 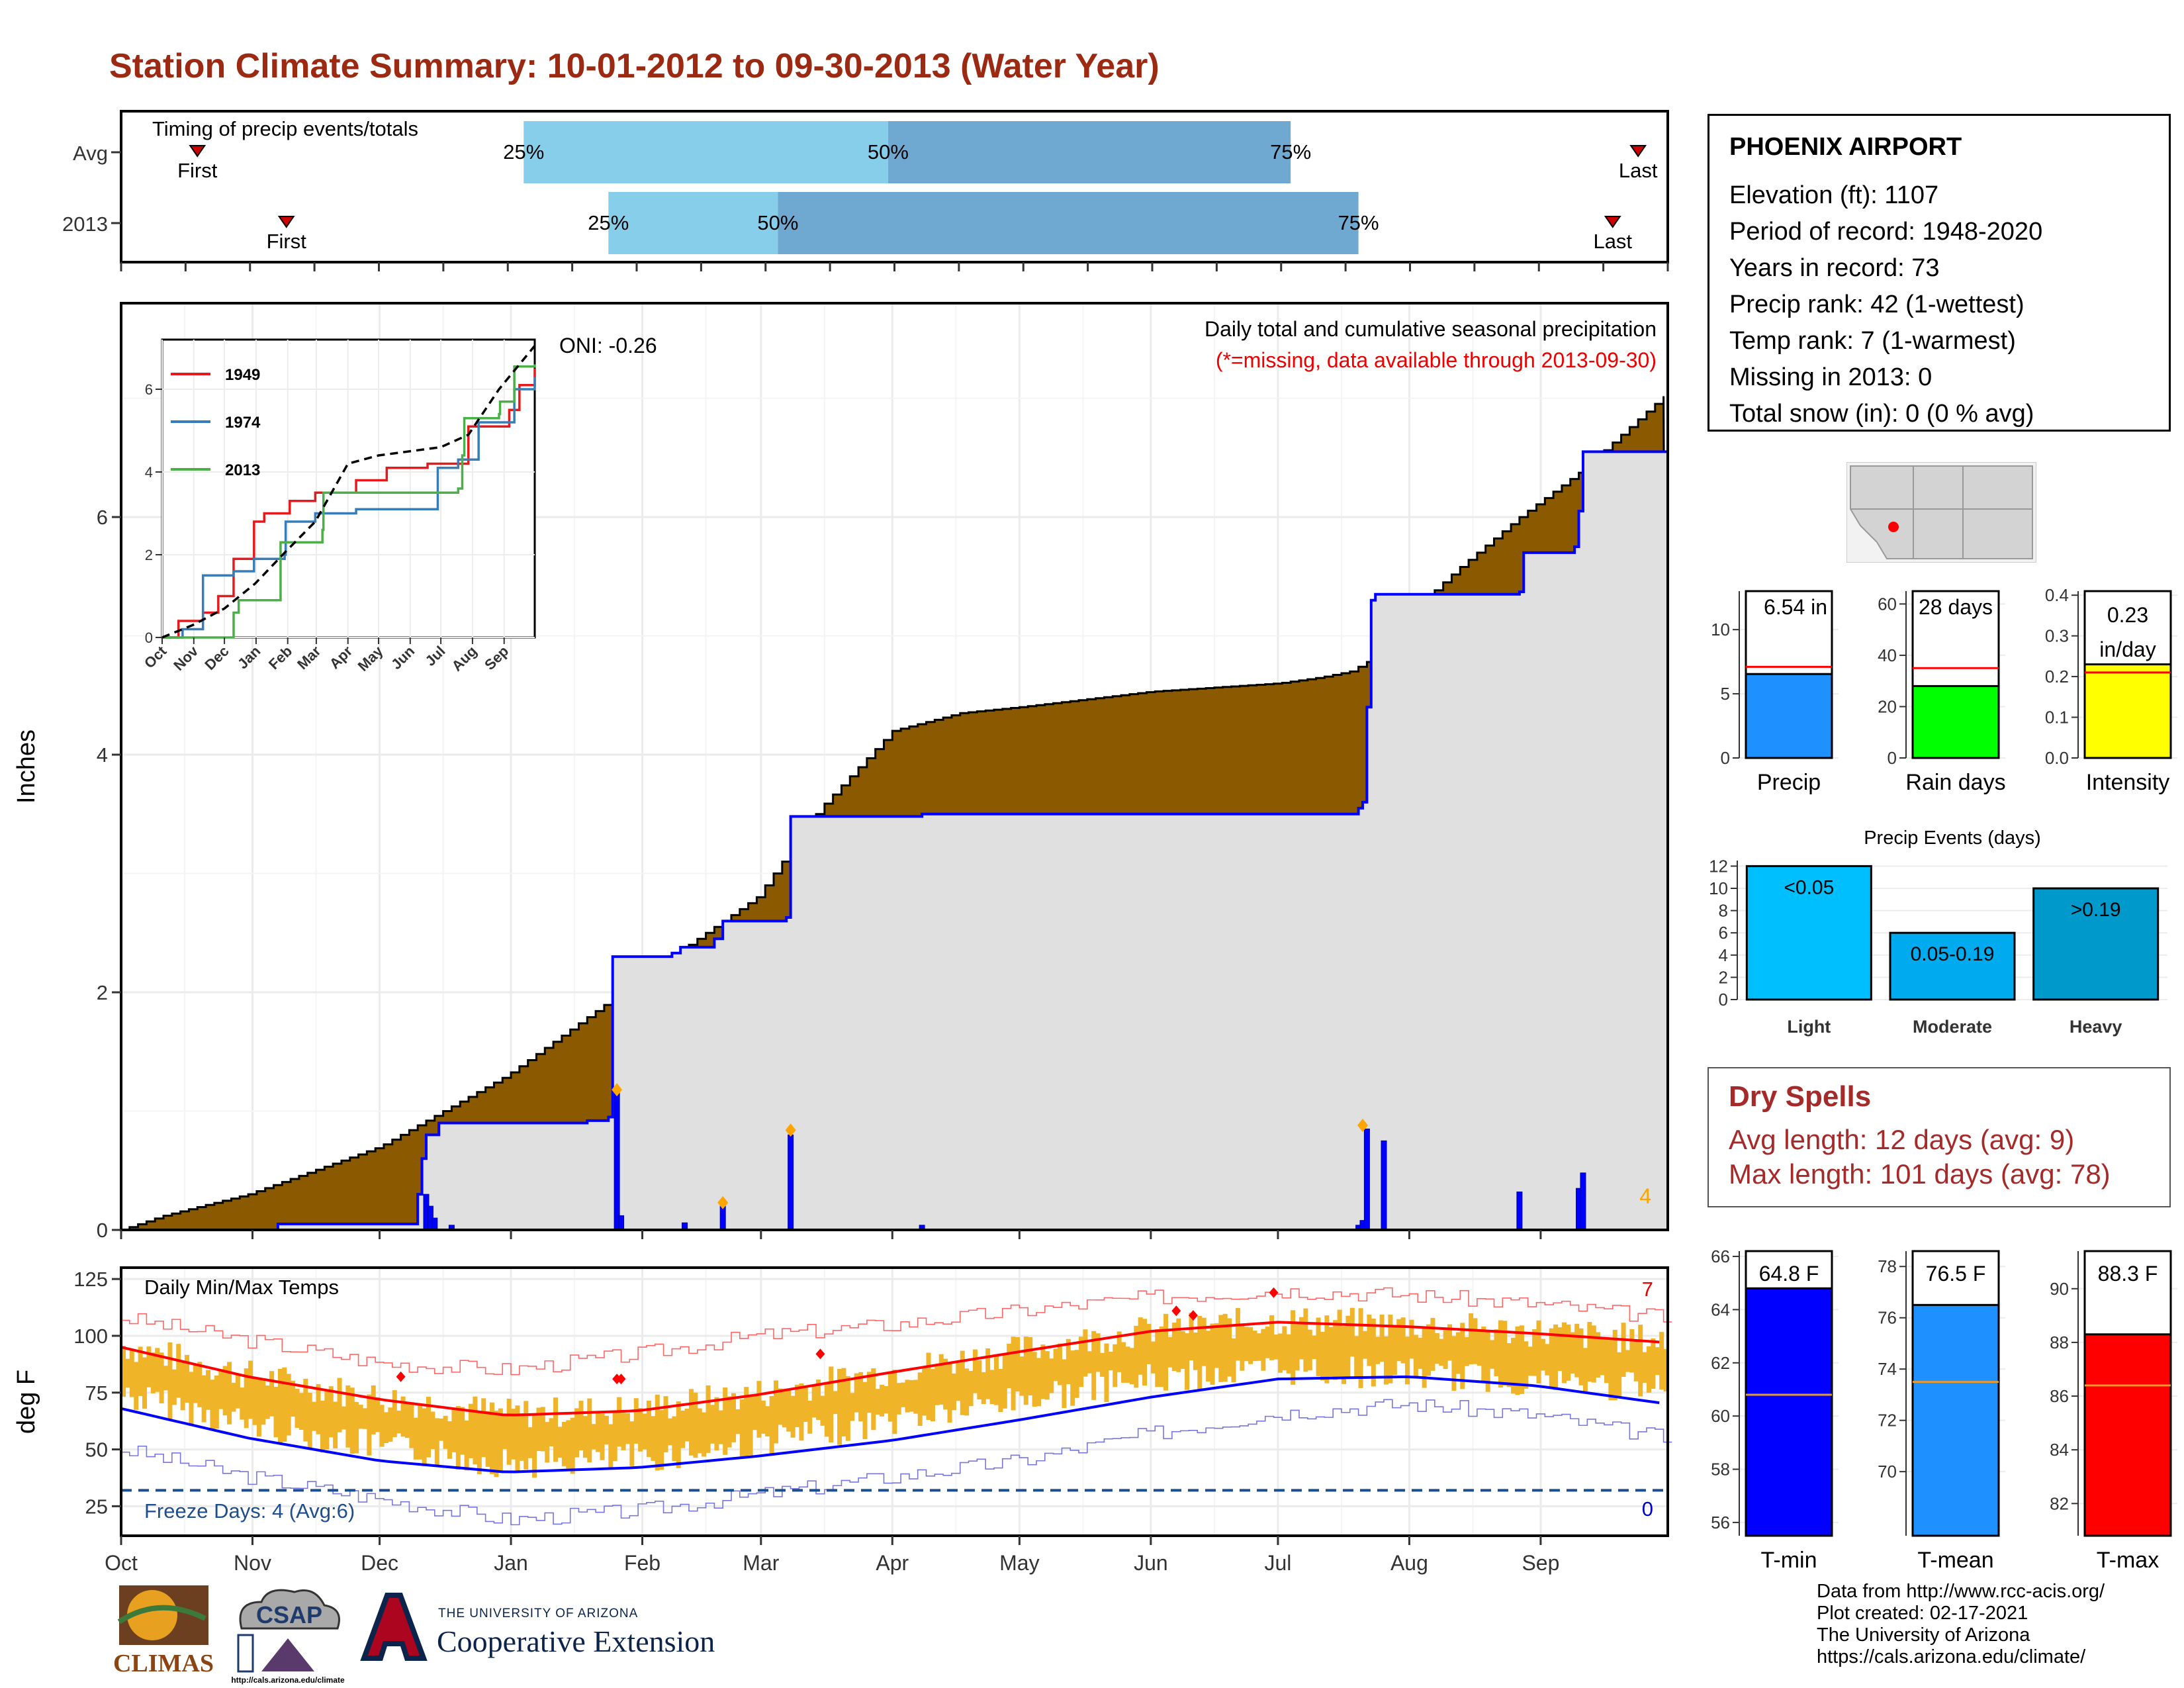 What do you see at coordinates (103, 1230) in the screenshot?
I see `main-y-tick-label: 0` at bounding box center [103, 1230].